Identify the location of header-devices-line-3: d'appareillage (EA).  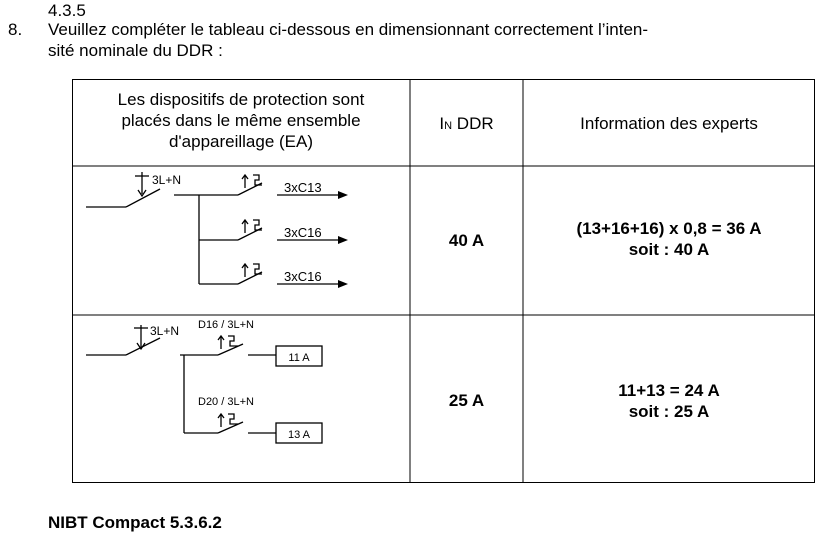
(241, 141).